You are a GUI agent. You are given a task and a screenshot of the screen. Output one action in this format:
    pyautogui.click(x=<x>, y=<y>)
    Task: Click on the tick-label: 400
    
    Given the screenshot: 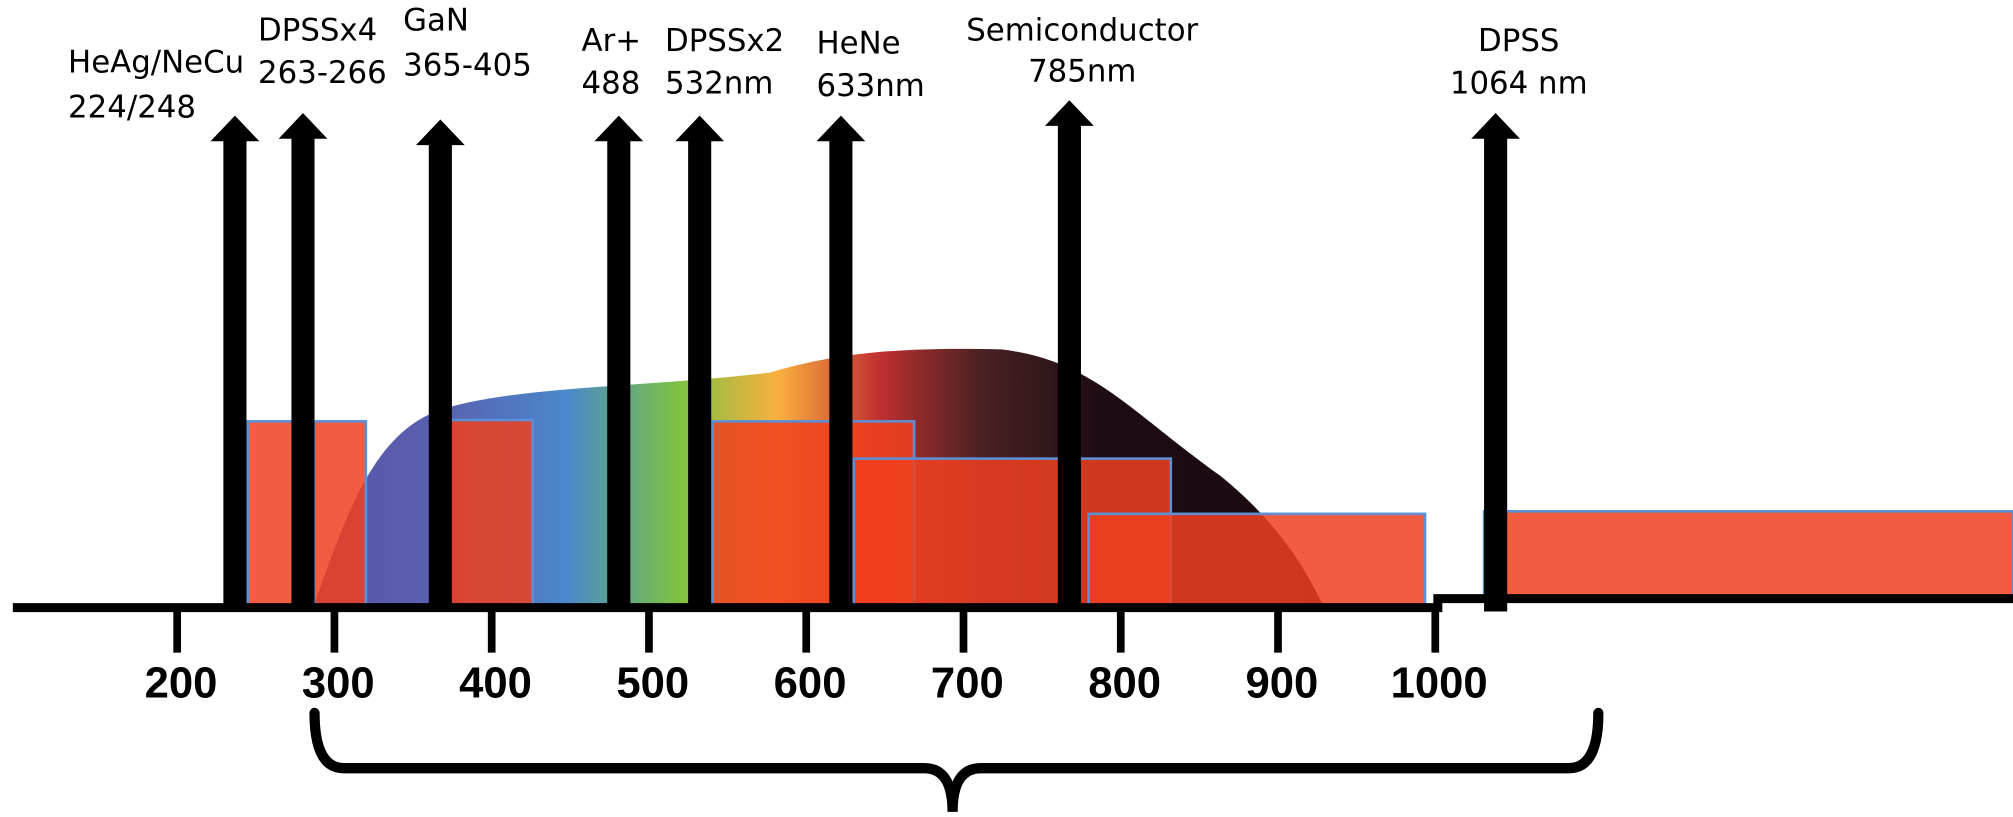 What is the action you would take?
    pyautogui.click(x=495, y=682)
    